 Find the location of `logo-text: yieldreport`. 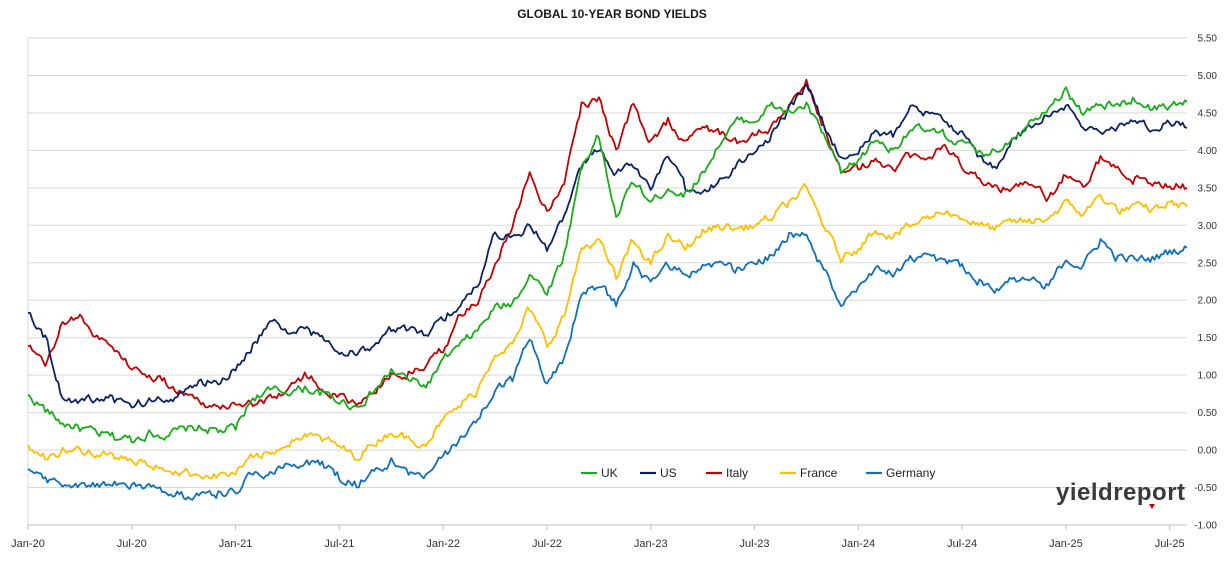

logo-text: yieldreport is located at coordinates (1121, 492).